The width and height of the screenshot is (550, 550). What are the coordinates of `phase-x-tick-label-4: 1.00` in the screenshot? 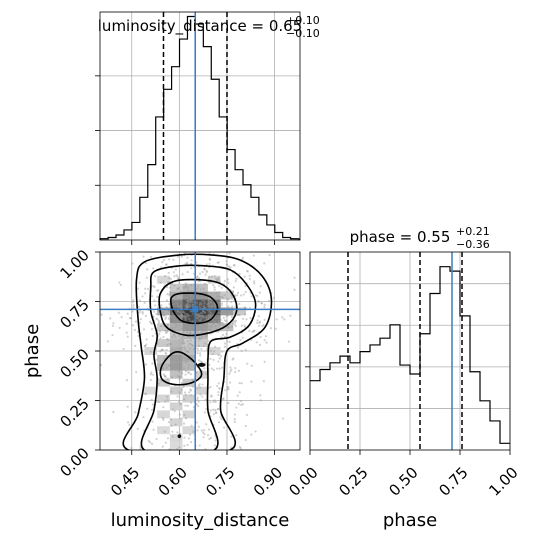 It's located at (503, 481).